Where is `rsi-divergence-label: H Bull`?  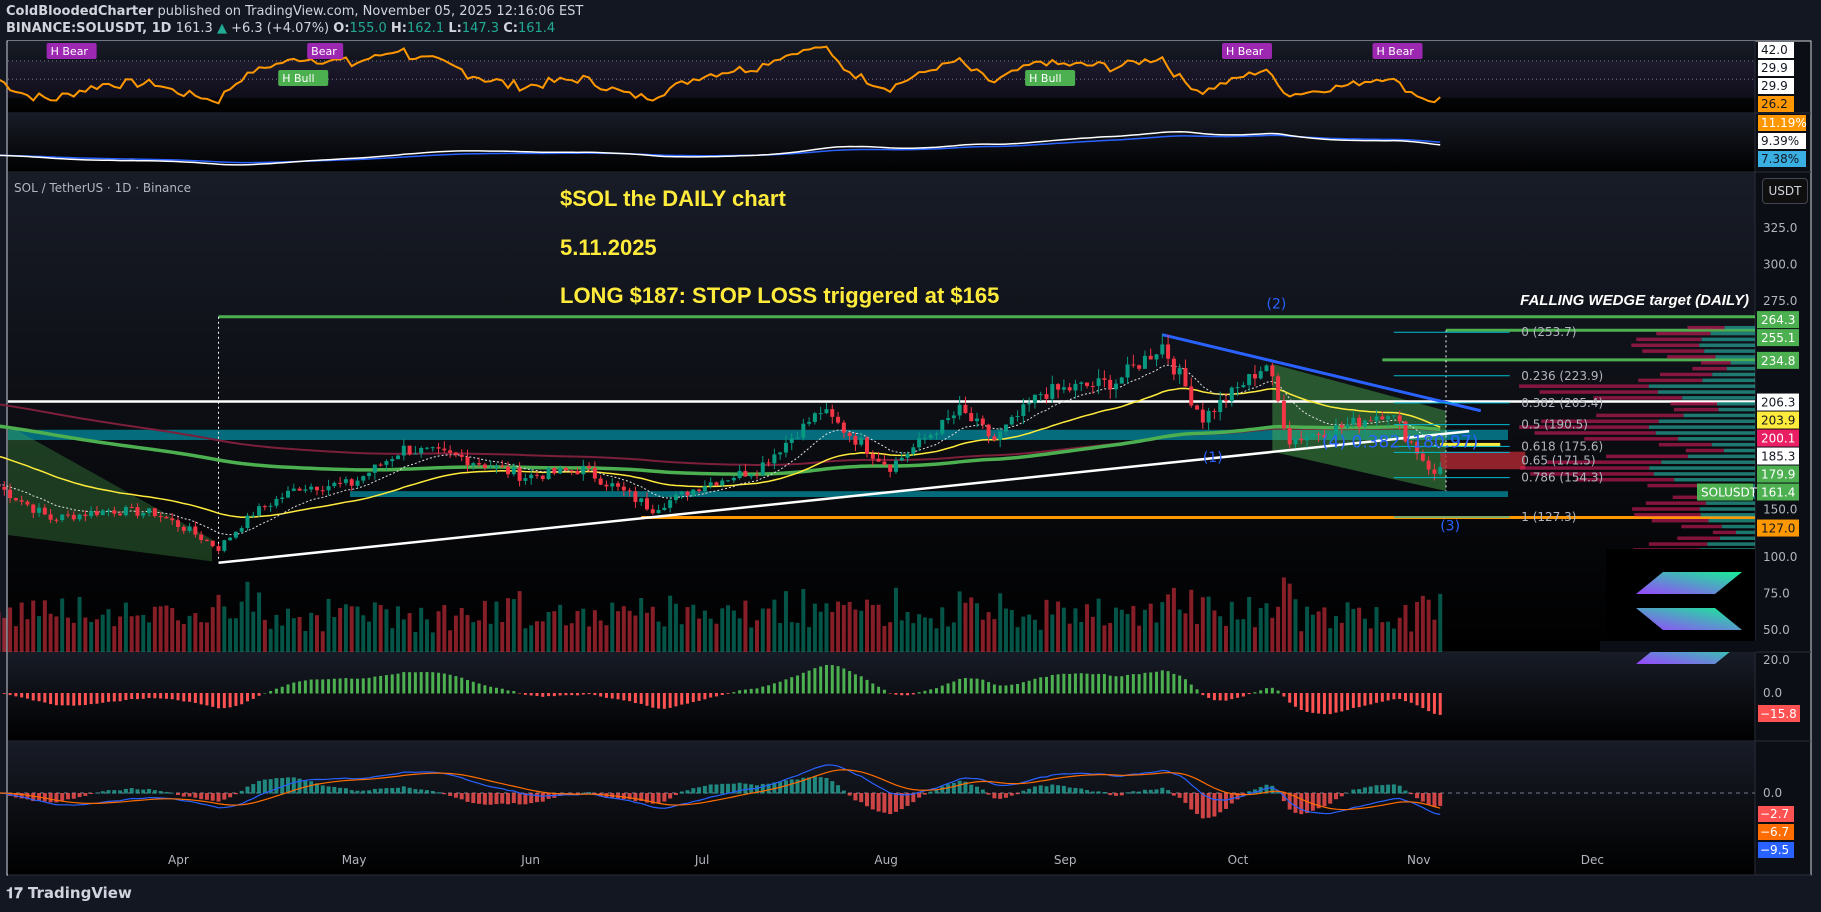
rsi-divergence-label: H Bull is located at coordinates (298, 78).